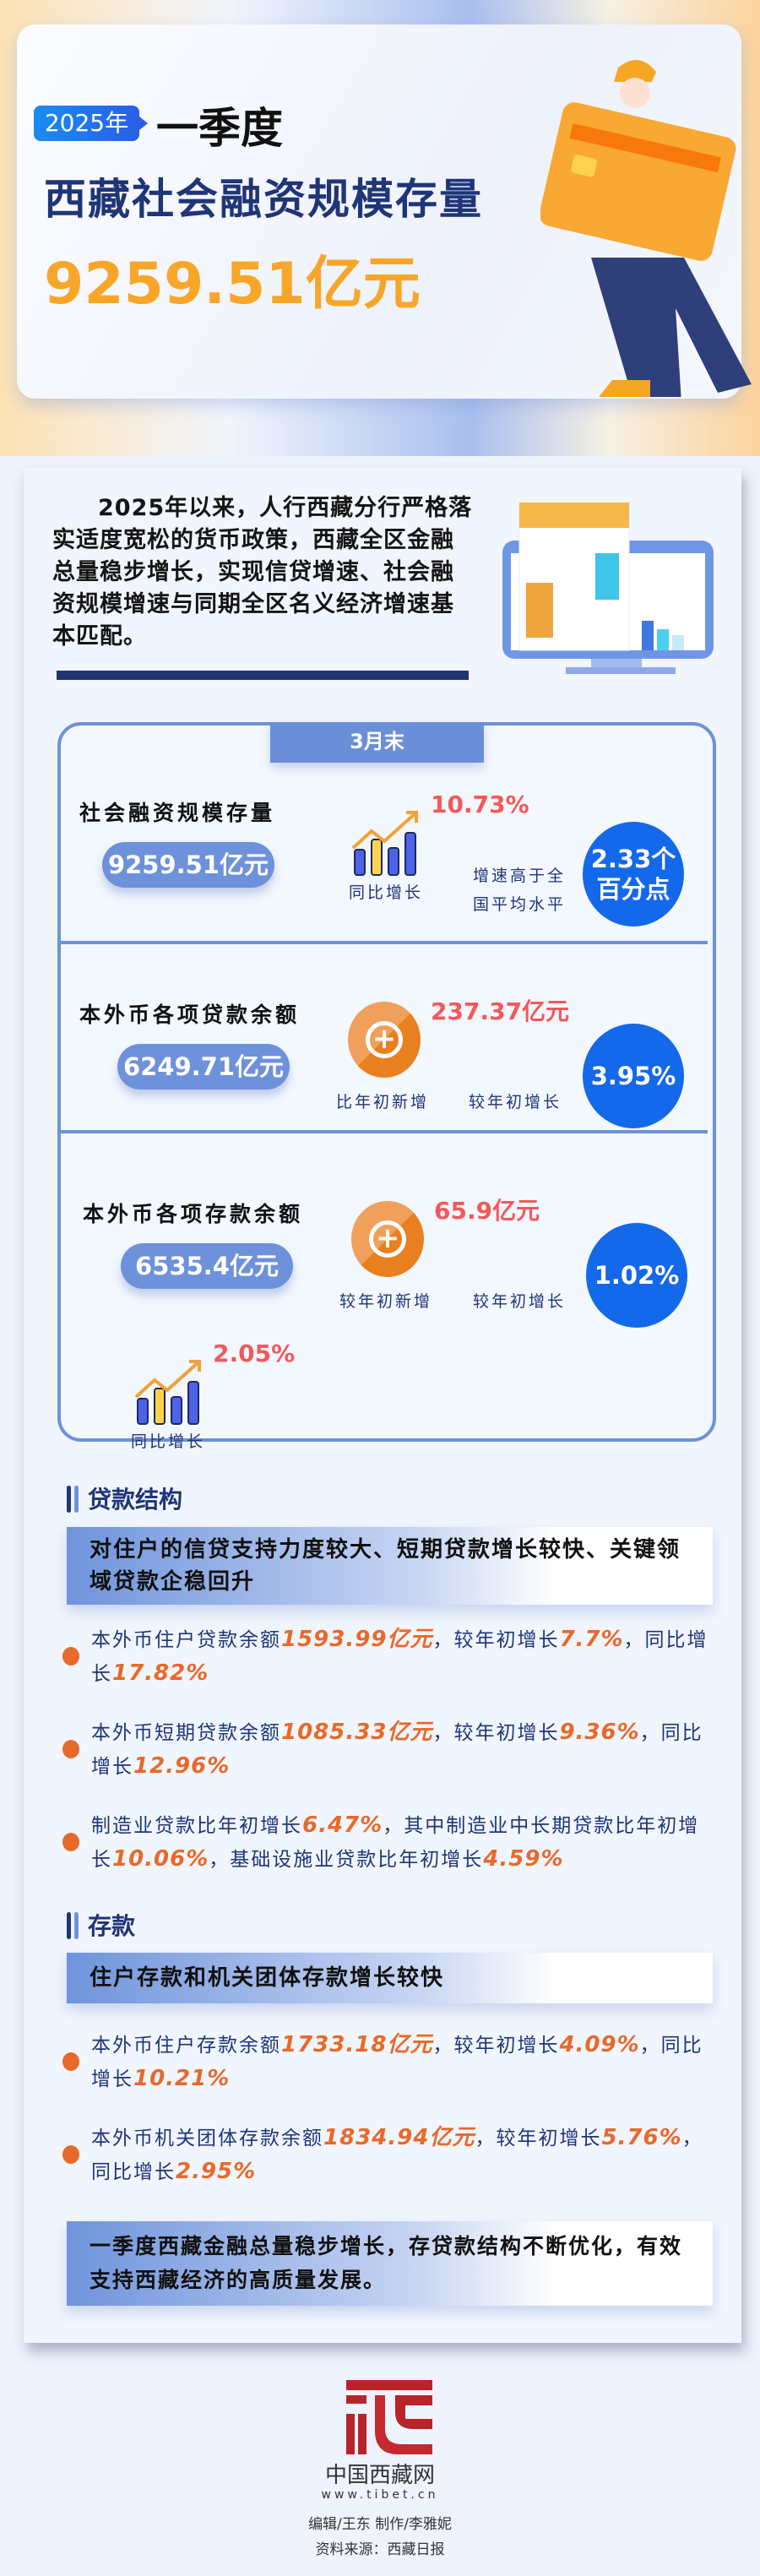 The width and height of the screenshot is (760, 2576). I want to click on intro-underline, so click(263, 675).